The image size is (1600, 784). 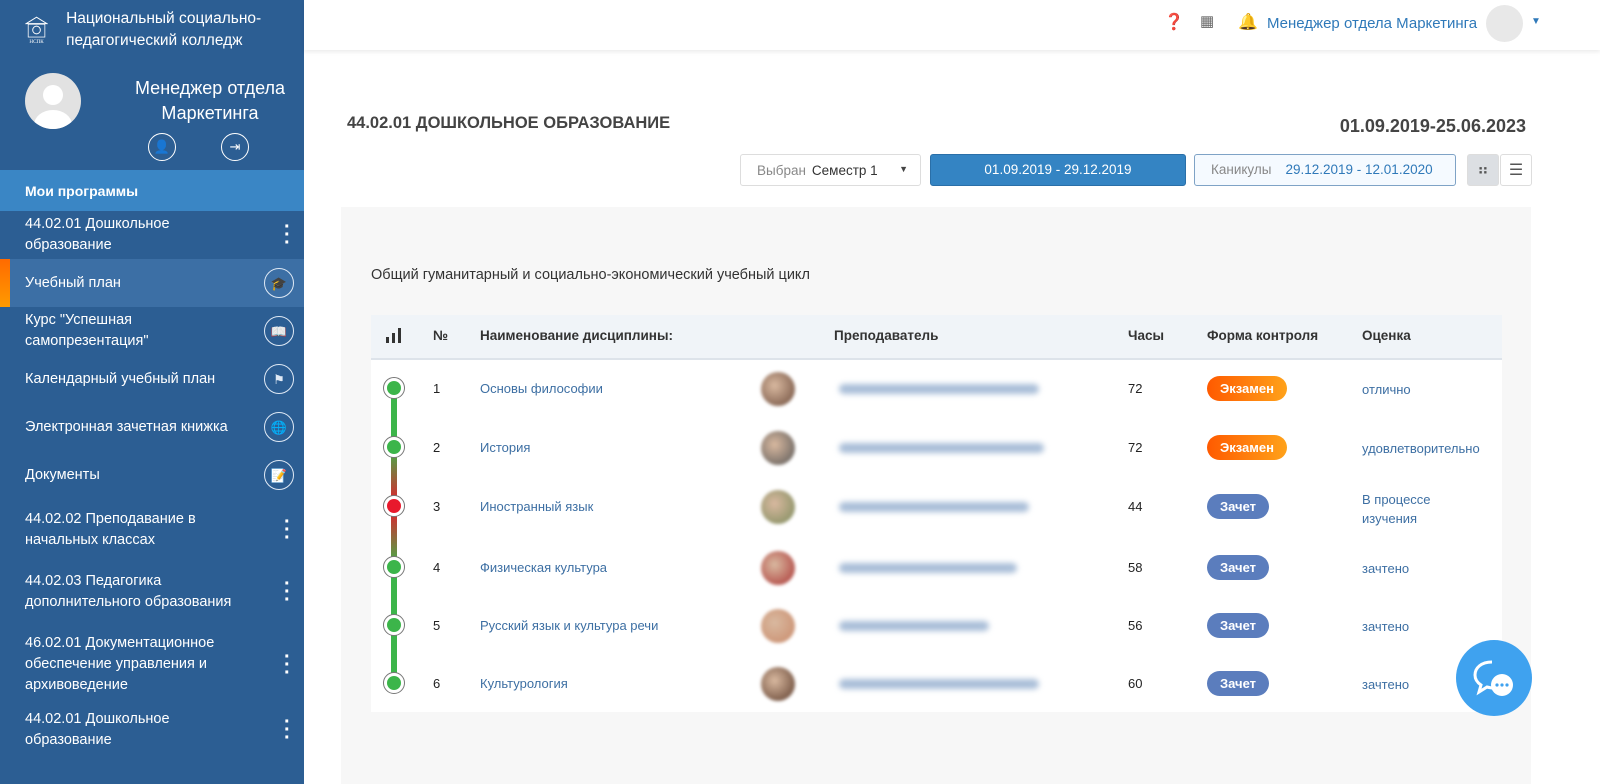 I want to click on row-num: 1, so click(x=437, y=388).